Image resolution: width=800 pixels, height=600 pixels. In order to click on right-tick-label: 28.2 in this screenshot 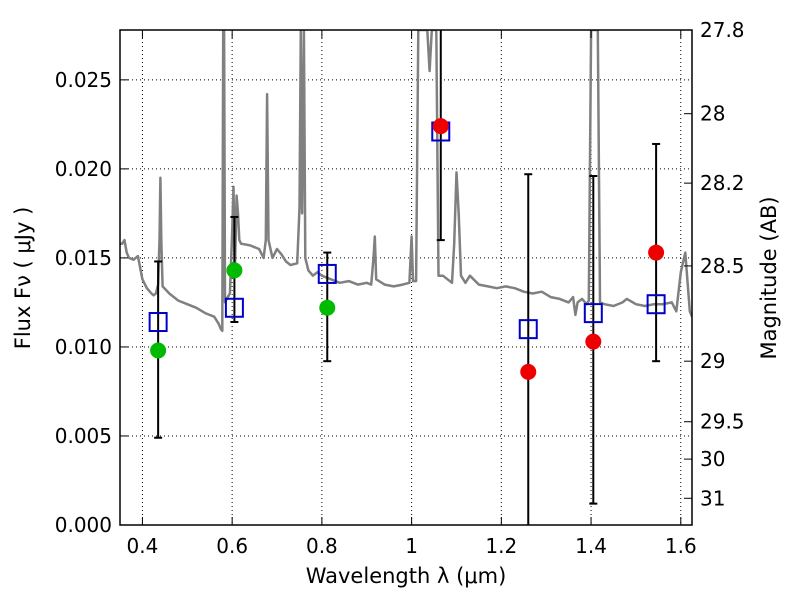, I will do `click(722, 183)`.